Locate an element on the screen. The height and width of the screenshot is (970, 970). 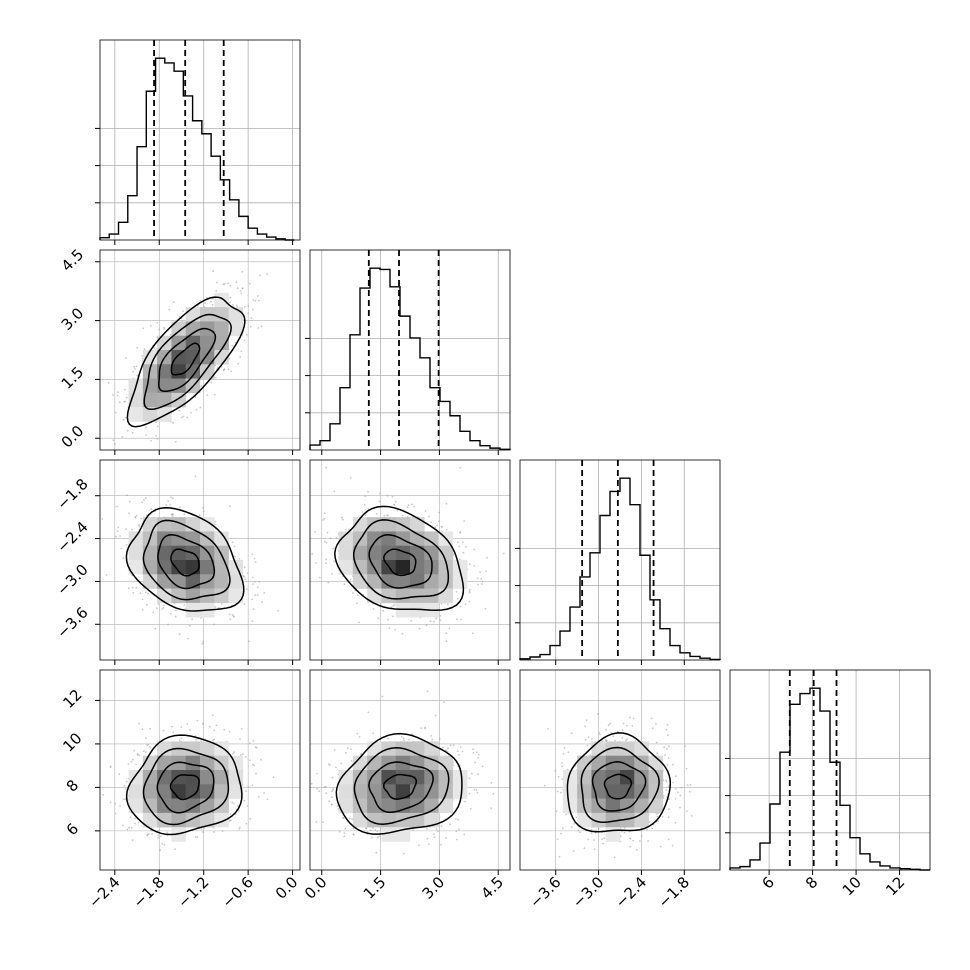
panel-background is located at coordinates (830, 770).